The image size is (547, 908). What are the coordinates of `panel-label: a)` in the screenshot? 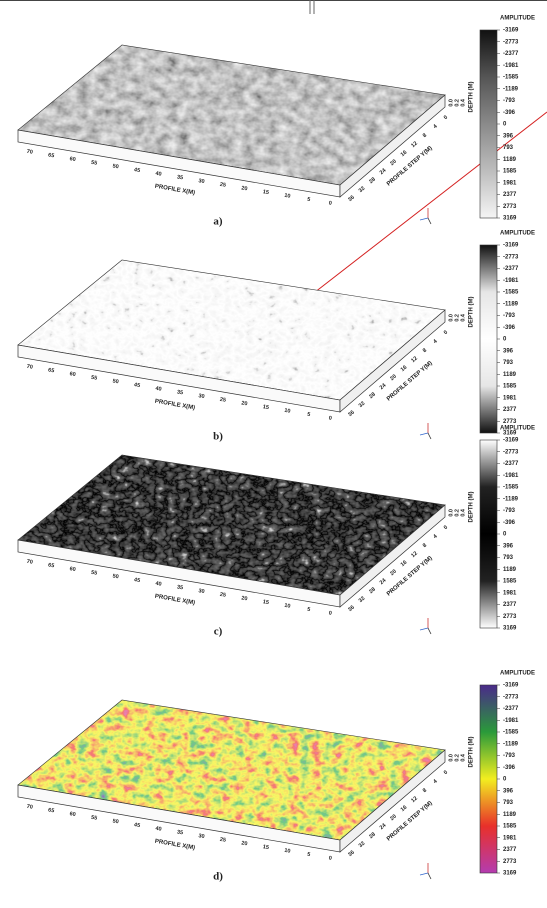 It's located at (218, 222).